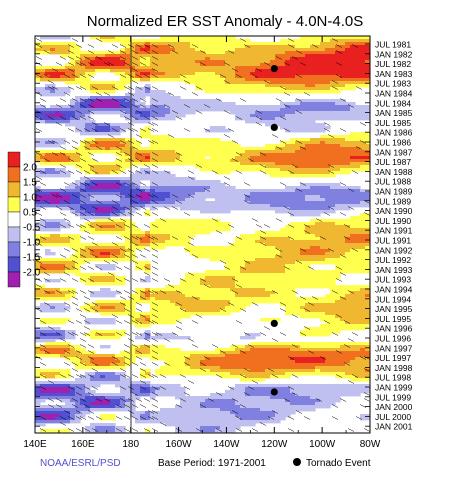 This screenshot has height=485, width=458. What do you see at coordinates (393, 221) in the screenshot?
I see `y-tick-label: JUL 1990` at bounding box center [393, 221].